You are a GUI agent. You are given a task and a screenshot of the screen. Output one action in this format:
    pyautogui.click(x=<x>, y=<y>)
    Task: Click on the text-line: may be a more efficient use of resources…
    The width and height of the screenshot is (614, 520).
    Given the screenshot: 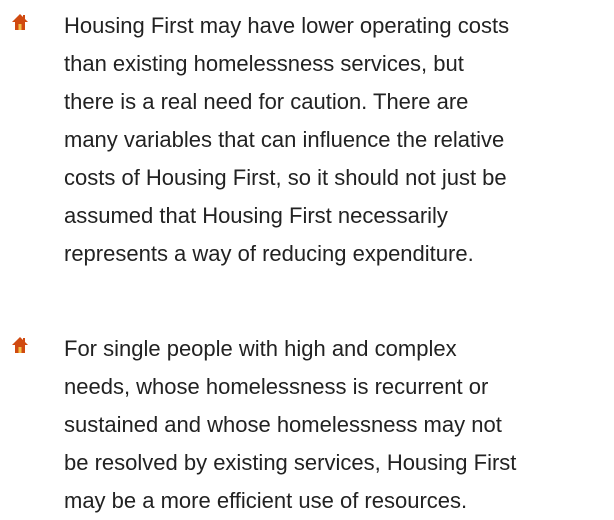 What is the action you would take?
    pyautogui.click(x=266, y=500)
    